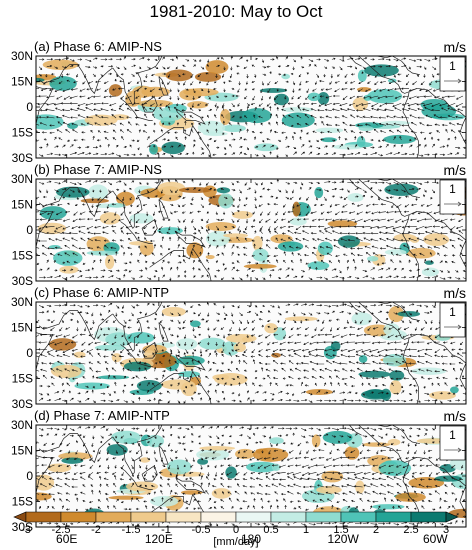 The image size is (472, 550). Describe the element at coordinates (22, 82) in the screenshot. I see `lat-tick-label: 15N` at that location.